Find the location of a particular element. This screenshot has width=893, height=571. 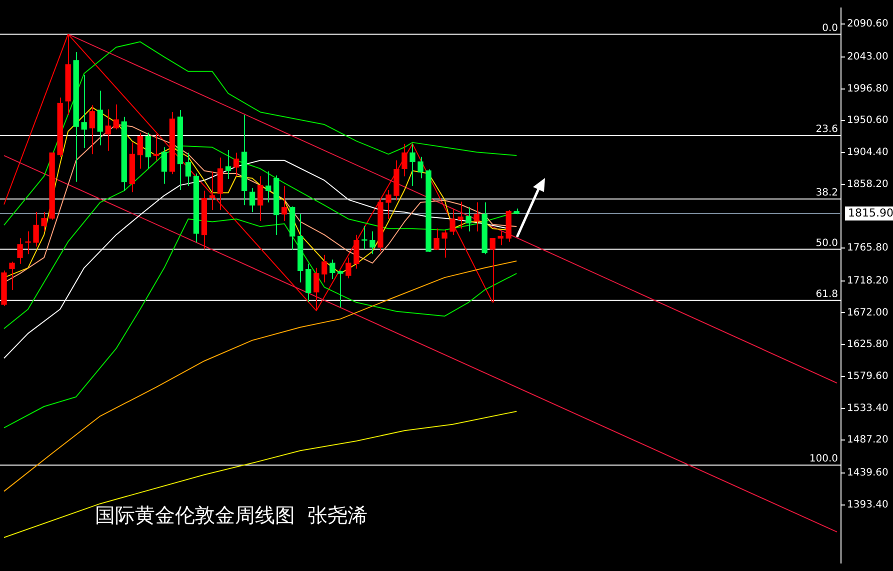

y-tick-label: 1904.40 is located at coordinates (867, 152).